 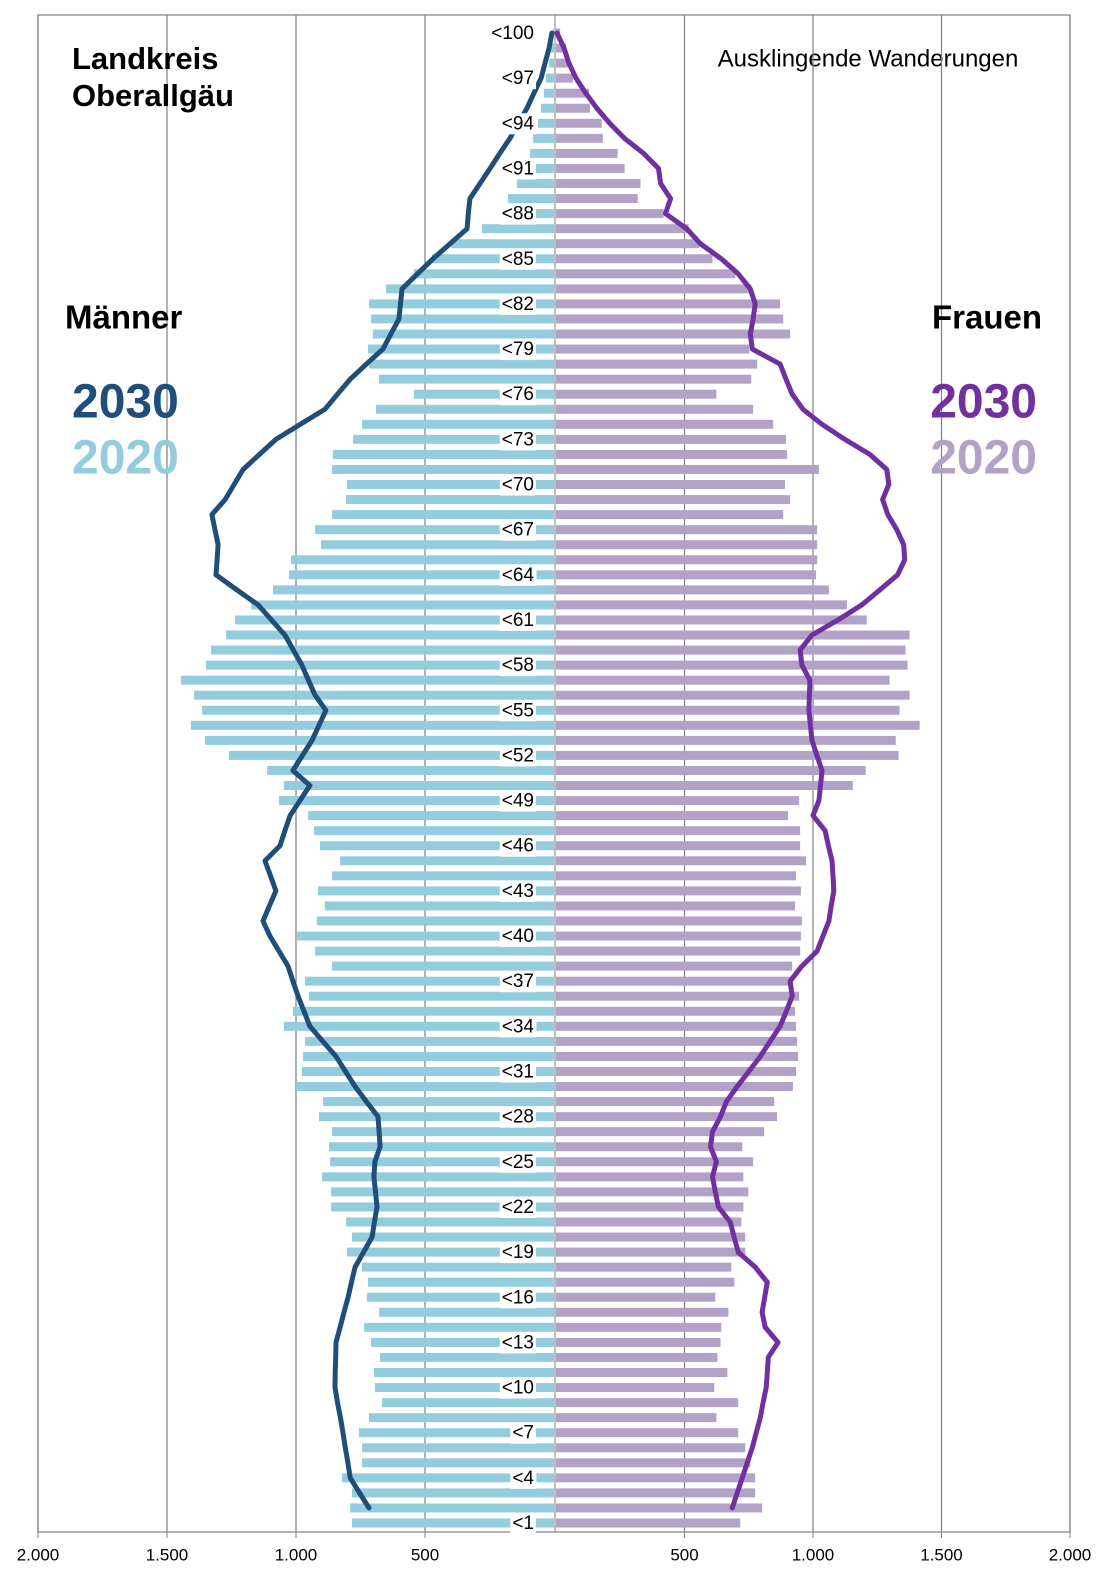 I want to click on age-label: <22, so click(x=518, y=1207).